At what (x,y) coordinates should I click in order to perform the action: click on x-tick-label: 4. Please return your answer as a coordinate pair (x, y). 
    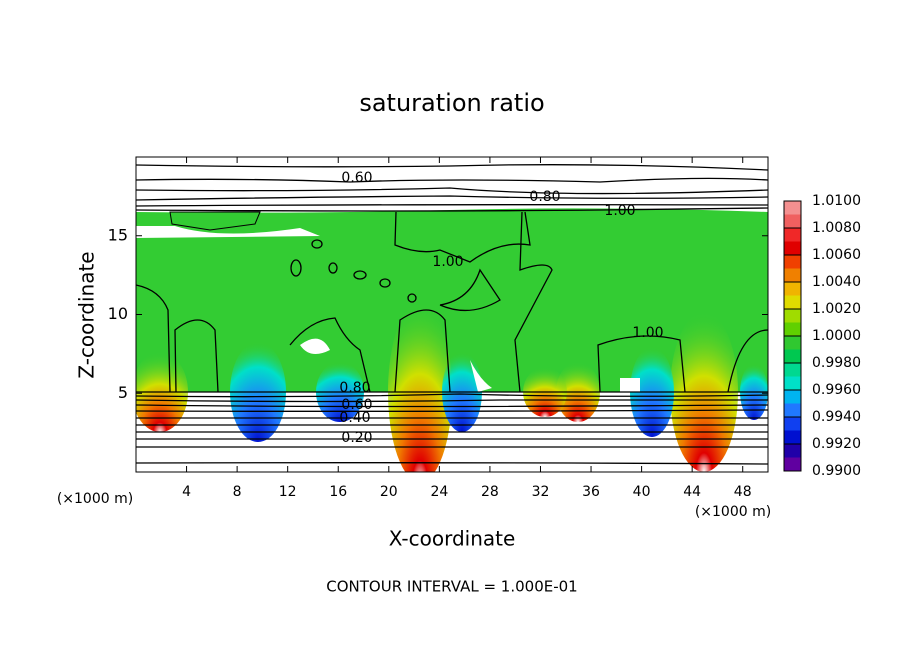
    Looking at the image, I should click on (186, 492).